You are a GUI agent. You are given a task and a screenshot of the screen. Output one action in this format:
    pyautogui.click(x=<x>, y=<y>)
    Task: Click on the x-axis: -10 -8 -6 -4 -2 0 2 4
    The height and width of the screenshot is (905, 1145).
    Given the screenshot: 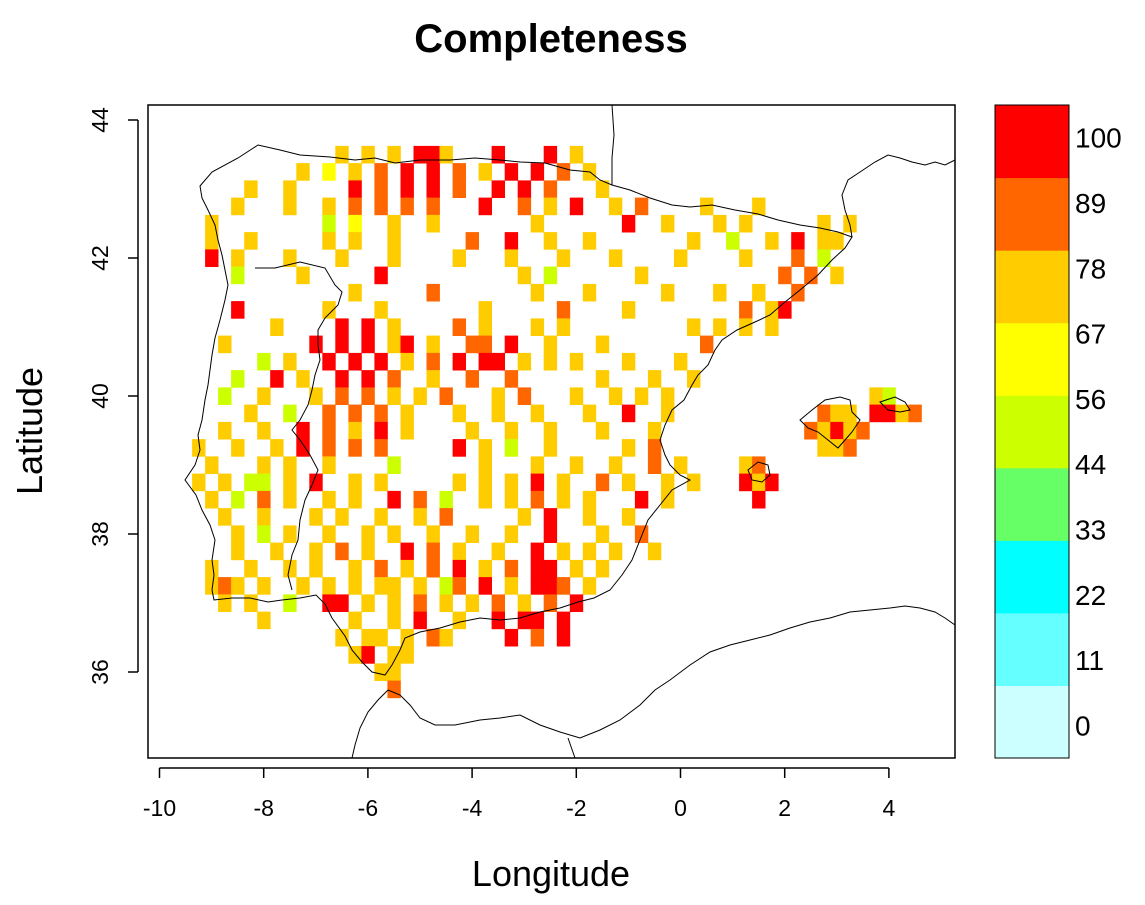 What is the action you would take?
    pyautogui.click(x=519, y=794)
    